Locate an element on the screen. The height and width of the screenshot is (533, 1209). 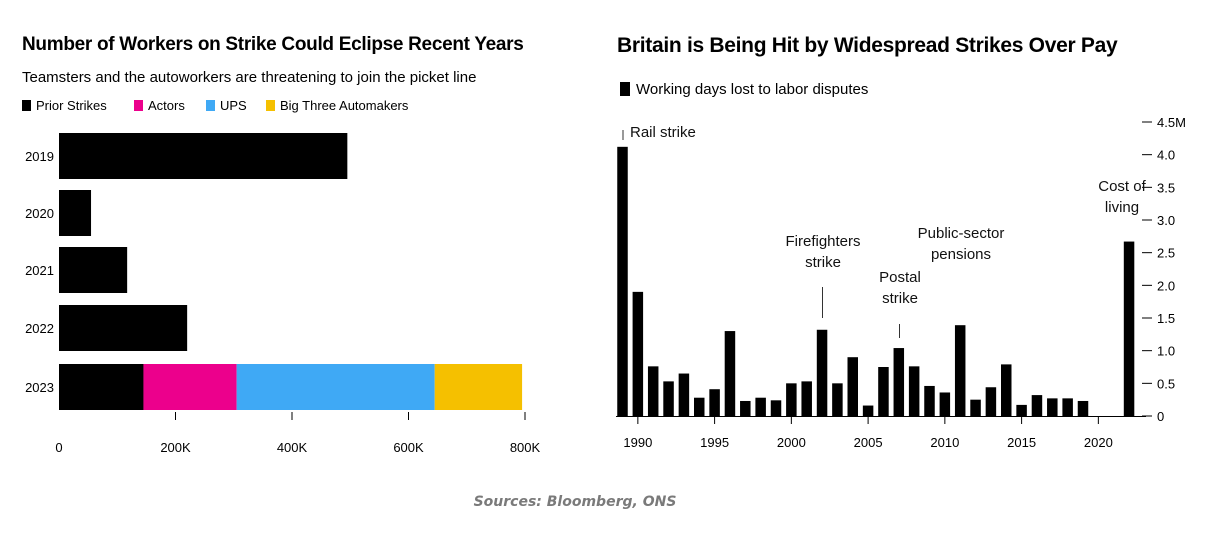
left-x-tick-label: 0 is located at coordinates (58, 447).